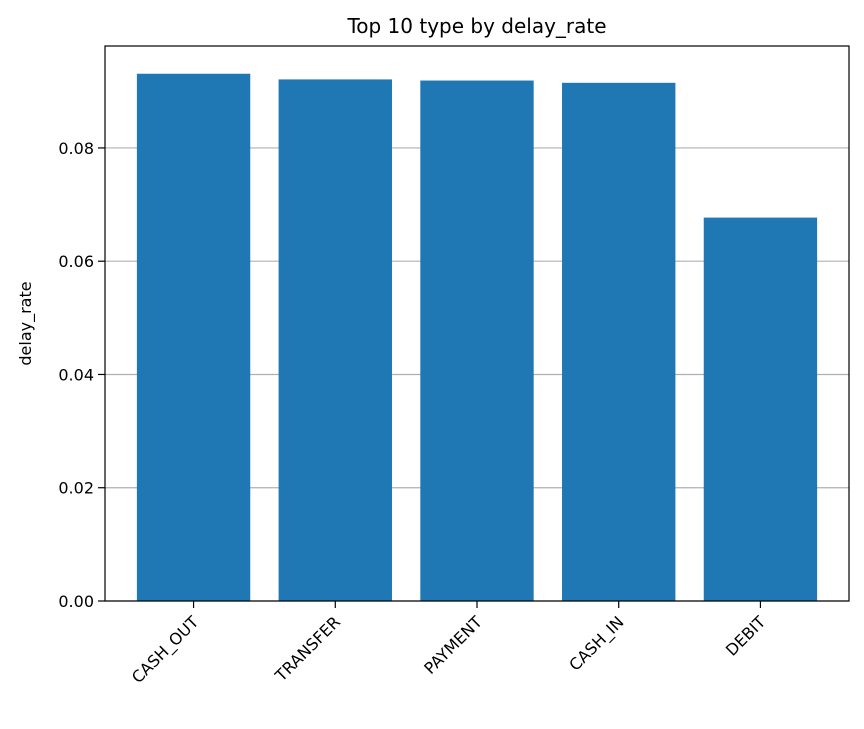  Describe the element at coordinates (453, 645) in the screenshot. I see `x-tick-label: PAYMENT` at that location.